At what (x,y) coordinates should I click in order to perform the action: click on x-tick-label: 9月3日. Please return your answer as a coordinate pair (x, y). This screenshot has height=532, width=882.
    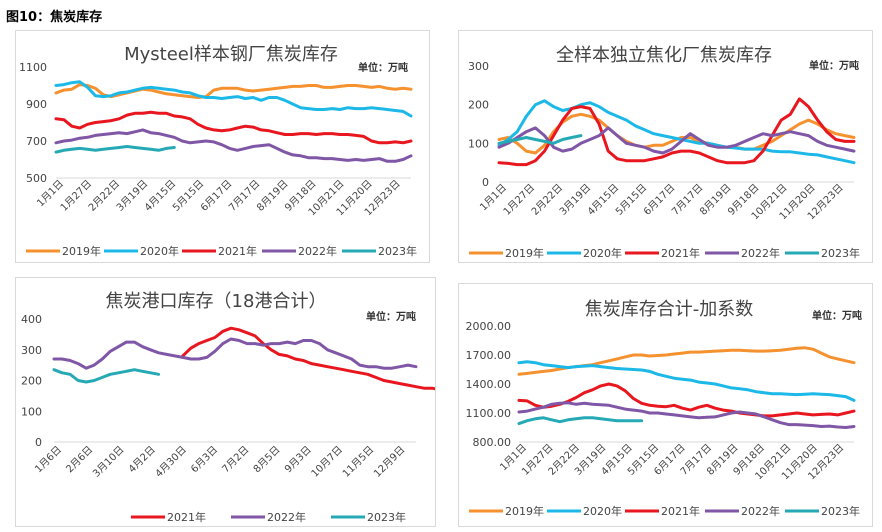
    Looking at the image, I should click on (298, 460).